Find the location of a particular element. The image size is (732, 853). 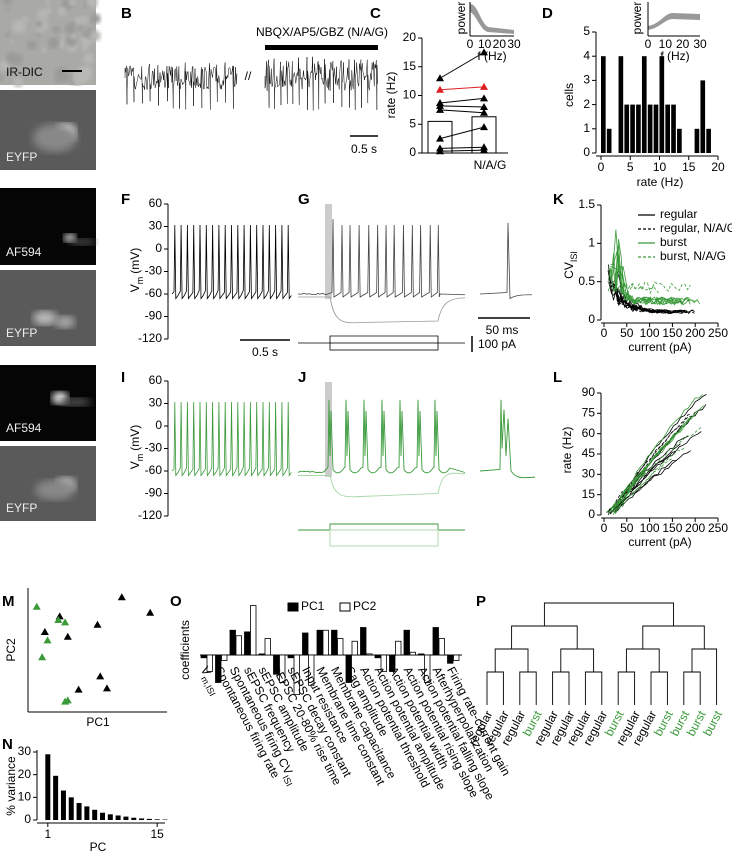

panel-label: I is located at coordinates (123, 377).